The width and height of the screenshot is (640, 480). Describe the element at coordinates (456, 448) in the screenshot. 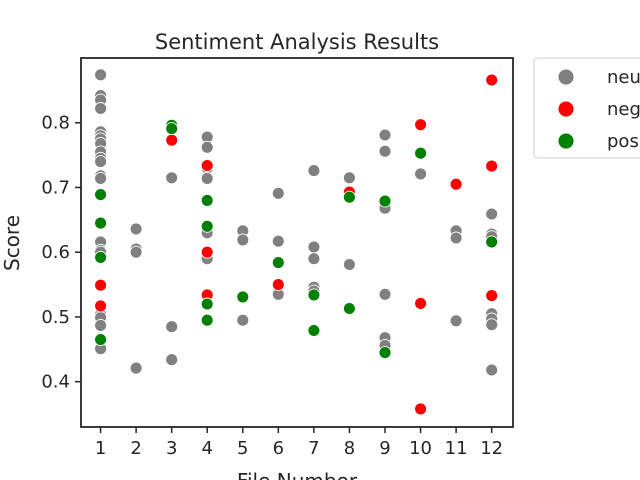

I see `x-tick-label-11: 11` at that location.